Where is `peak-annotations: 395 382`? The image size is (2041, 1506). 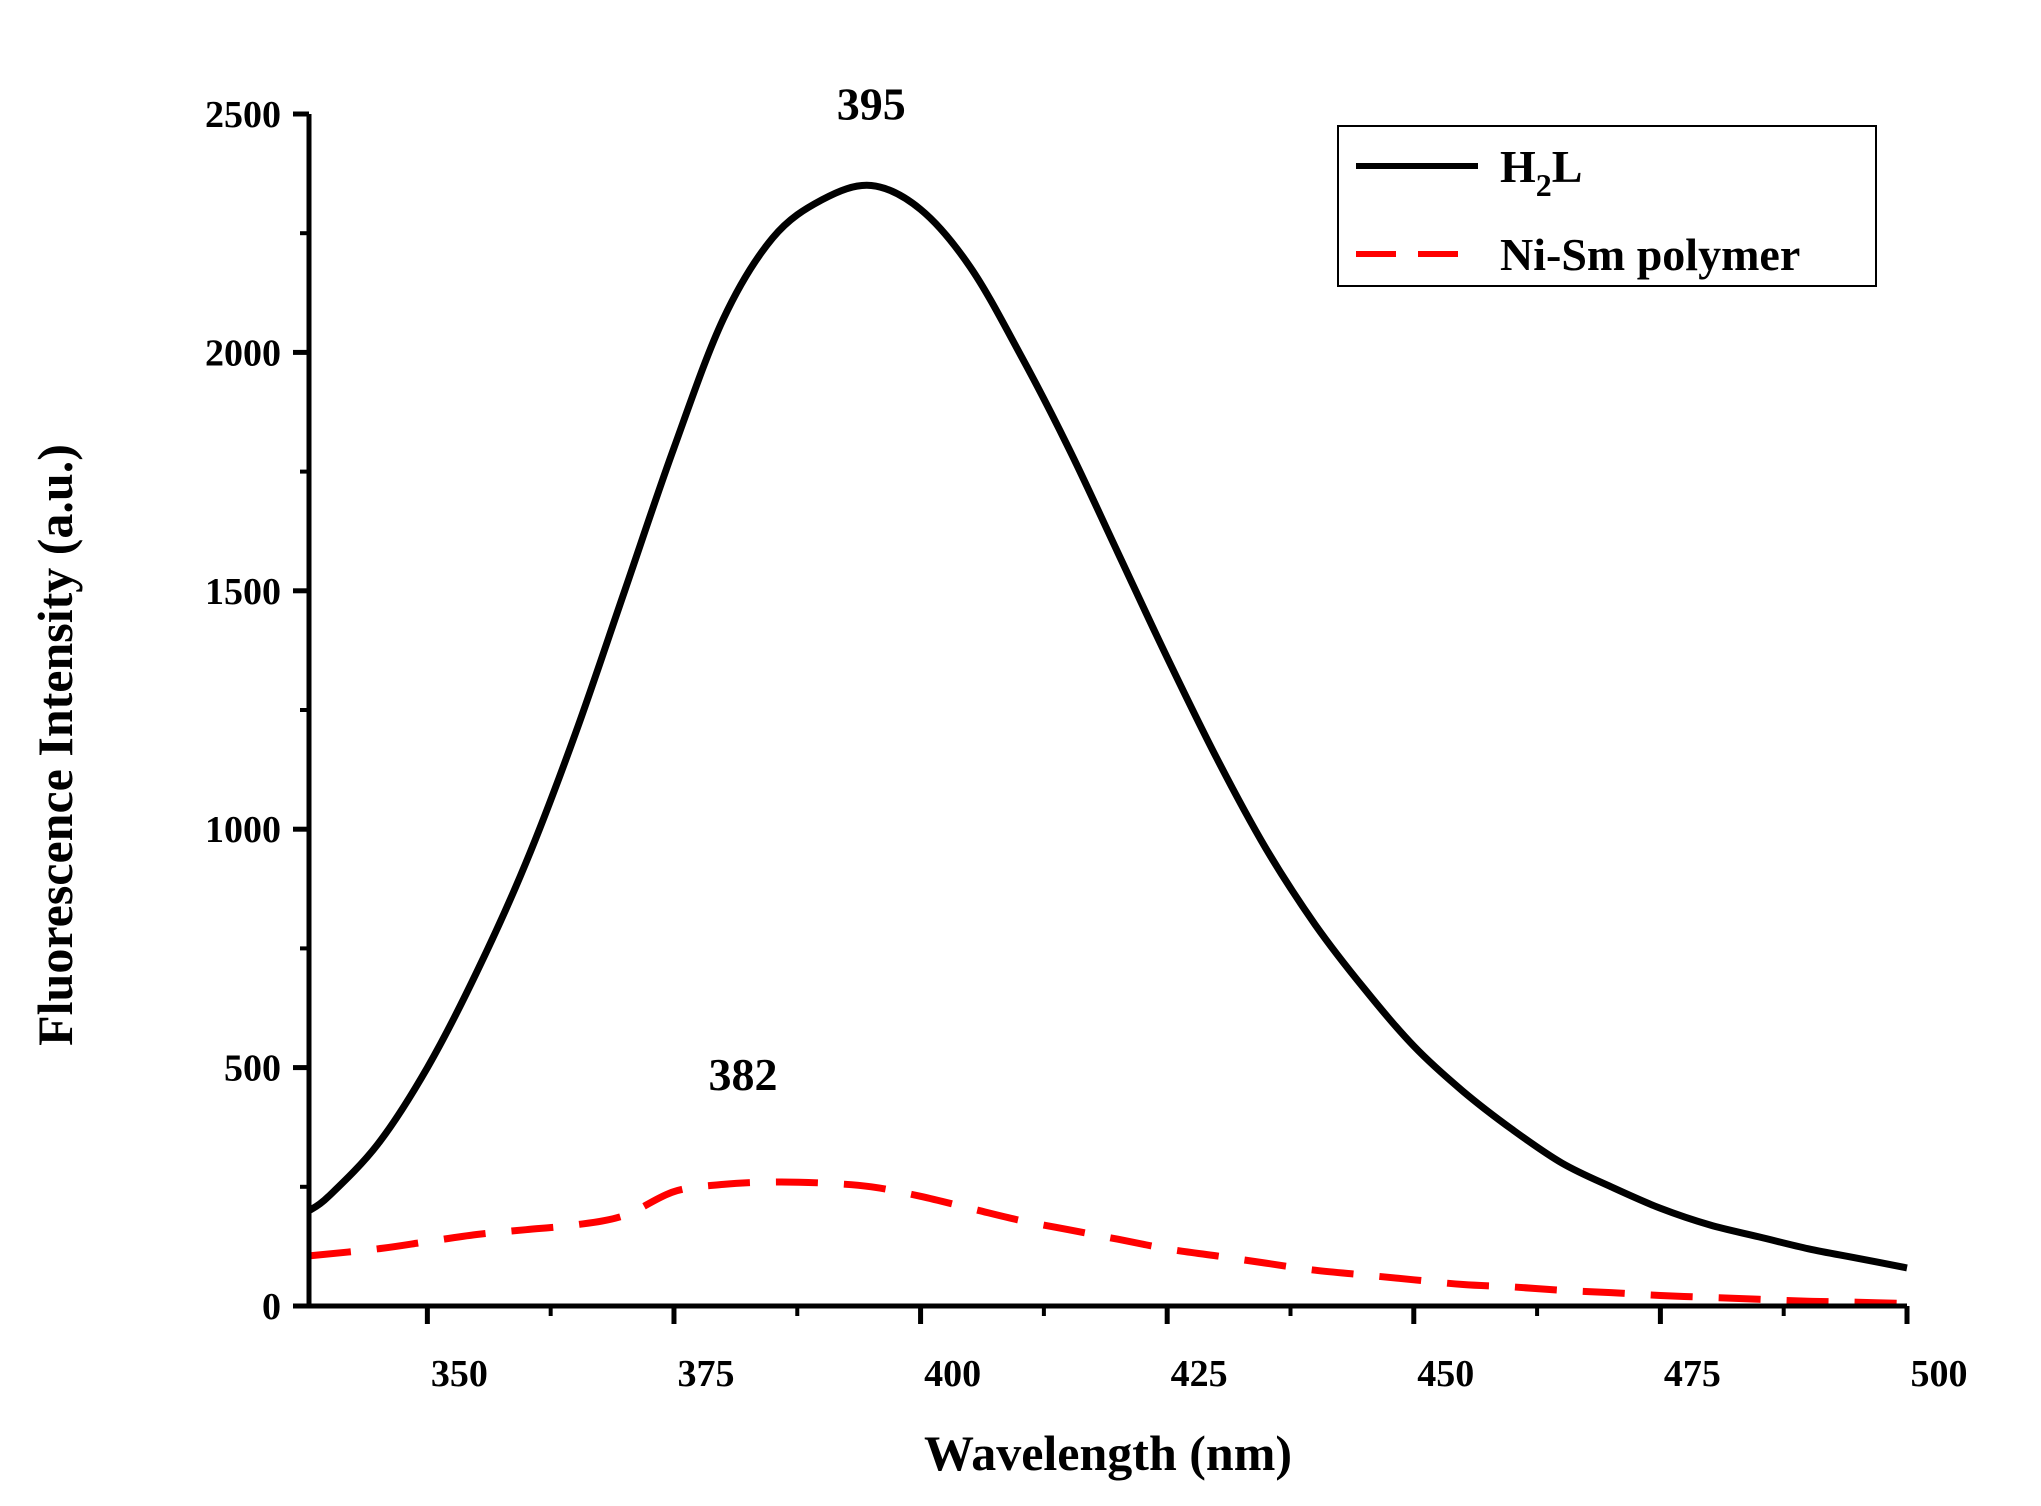 peak-annotations: 395 382 is located at coordinates (807, 590).